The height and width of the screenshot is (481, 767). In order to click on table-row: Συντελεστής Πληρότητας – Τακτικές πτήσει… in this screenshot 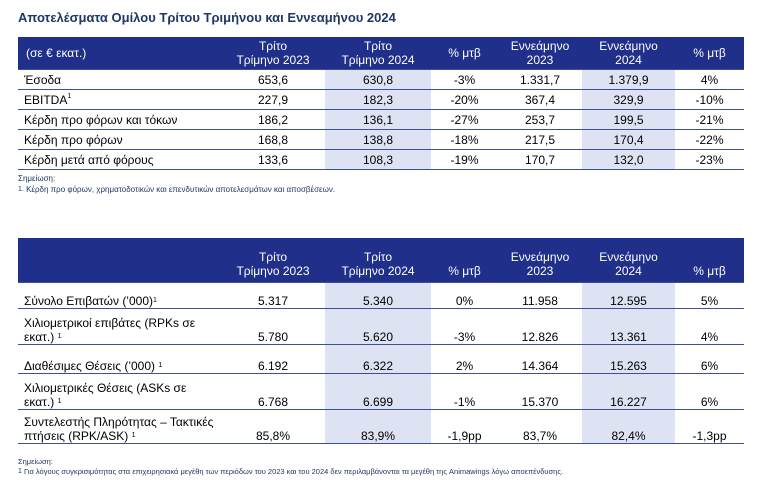, I will do `click(381, 426)`.